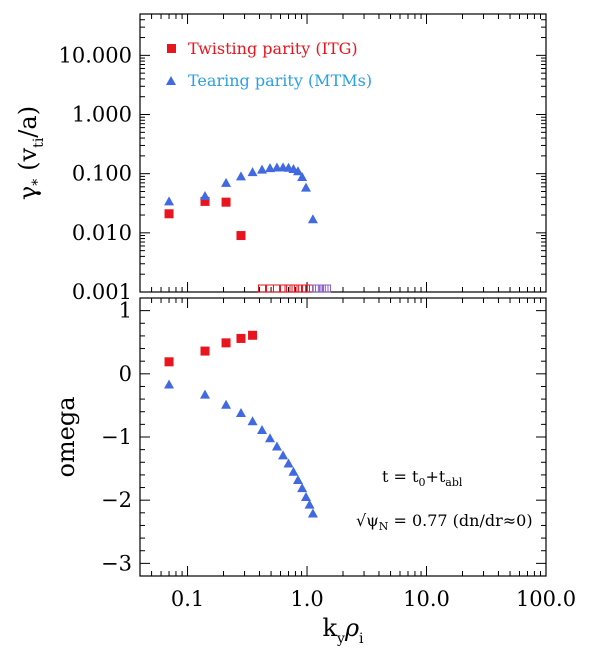 The height and width of the screenshot is (654, 596). I want to click on legend-marker-tearing, so click(171, 80).